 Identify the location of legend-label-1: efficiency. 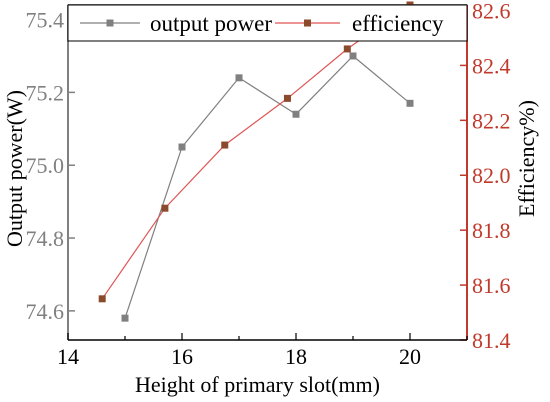
(398, 23).